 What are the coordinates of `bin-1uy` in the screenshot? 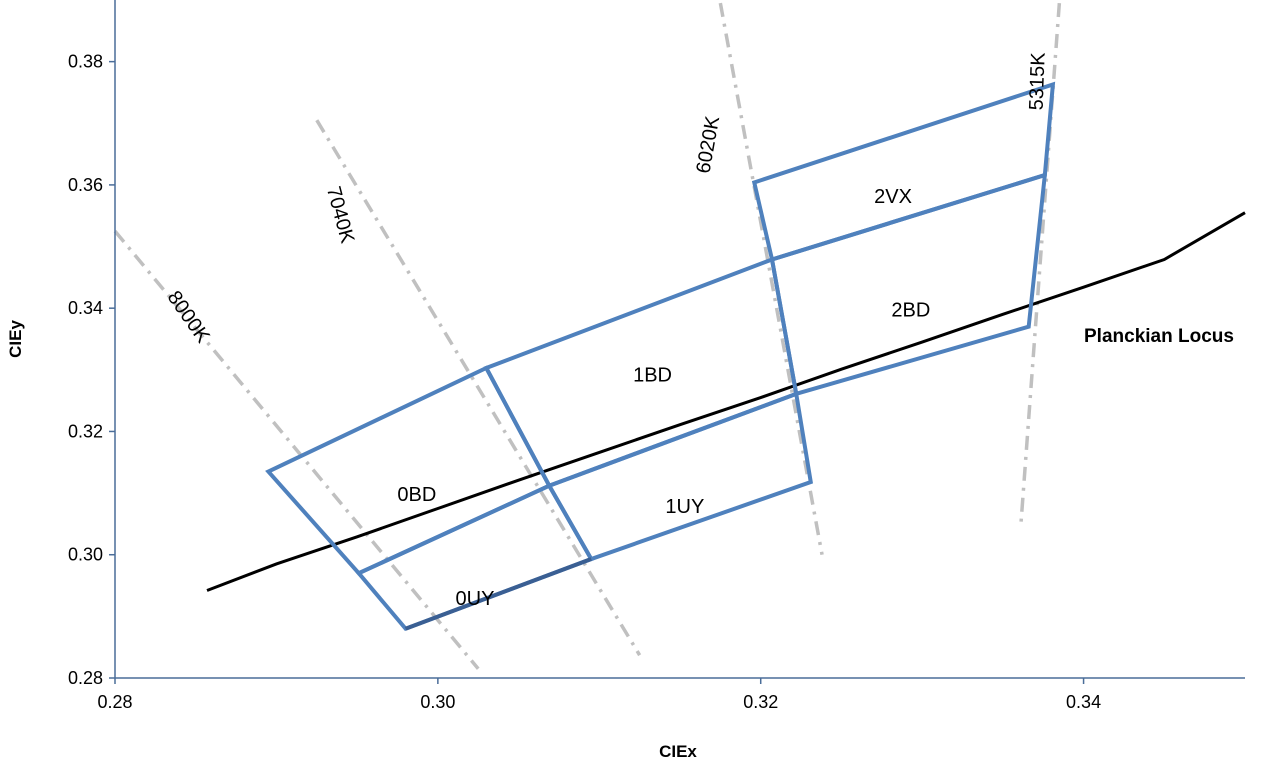 It's located at (680, 476).